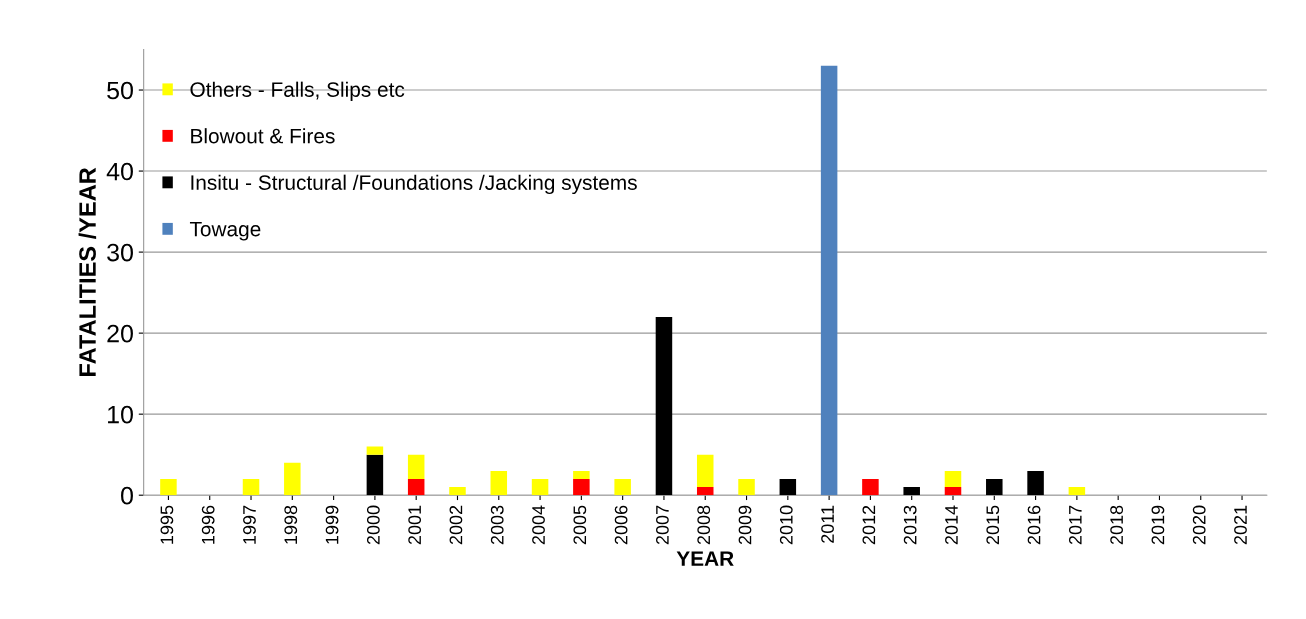 The image size is (1306, 619). Describe the element at coordinates (580, 525) in the screenshot. I see `x-tick-label: 2005` at that location.